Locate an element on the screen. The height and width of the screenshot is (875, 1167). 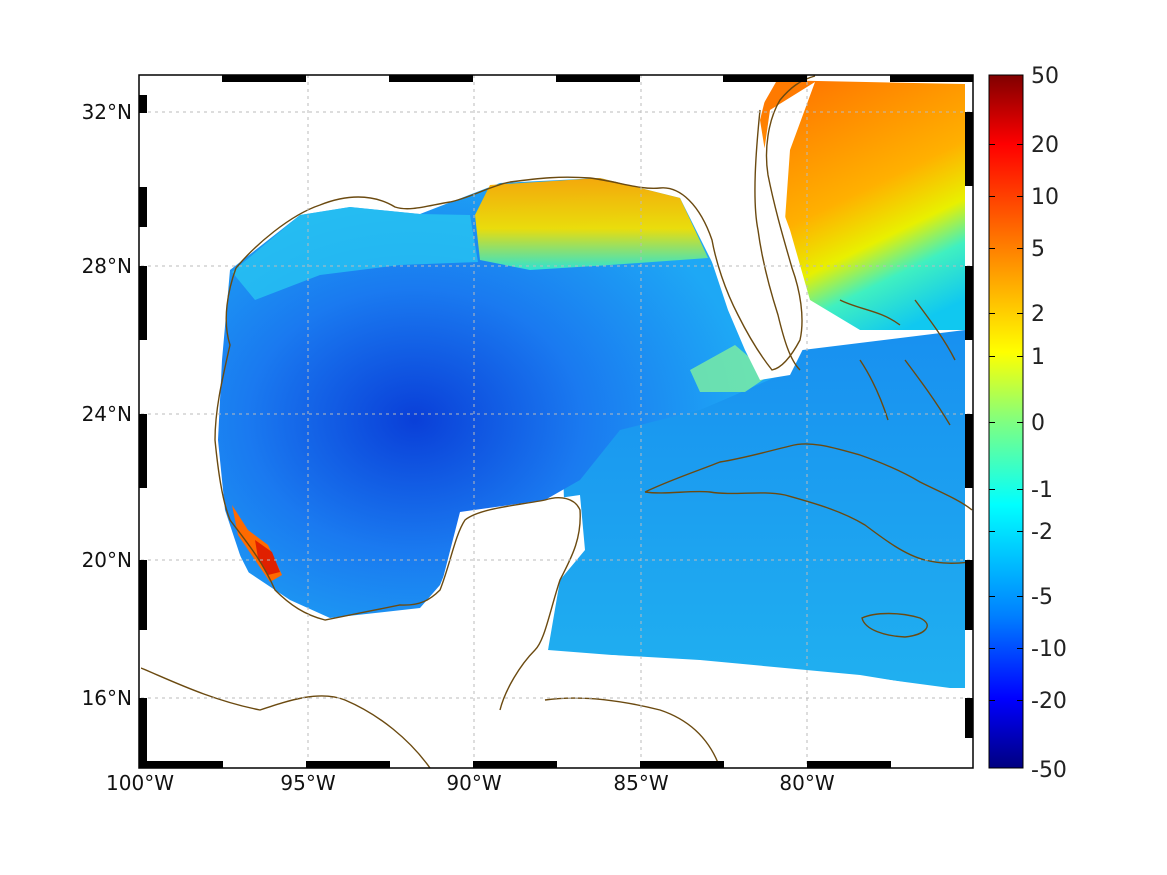
bahamas-coastline is located at coordinates (897, 362).